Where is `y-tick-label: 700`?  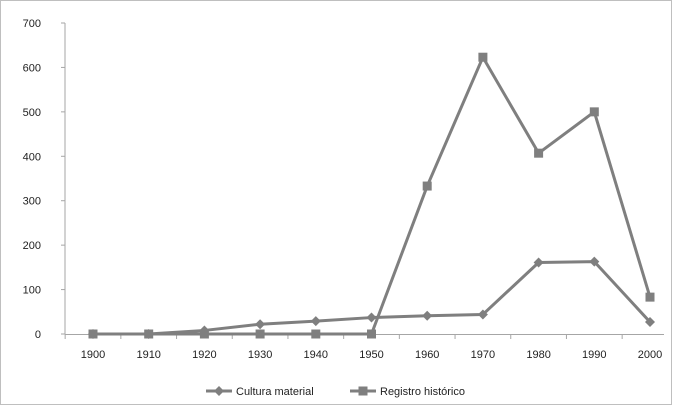
y-tick-label: 700 is located at coordinates (32, 24).